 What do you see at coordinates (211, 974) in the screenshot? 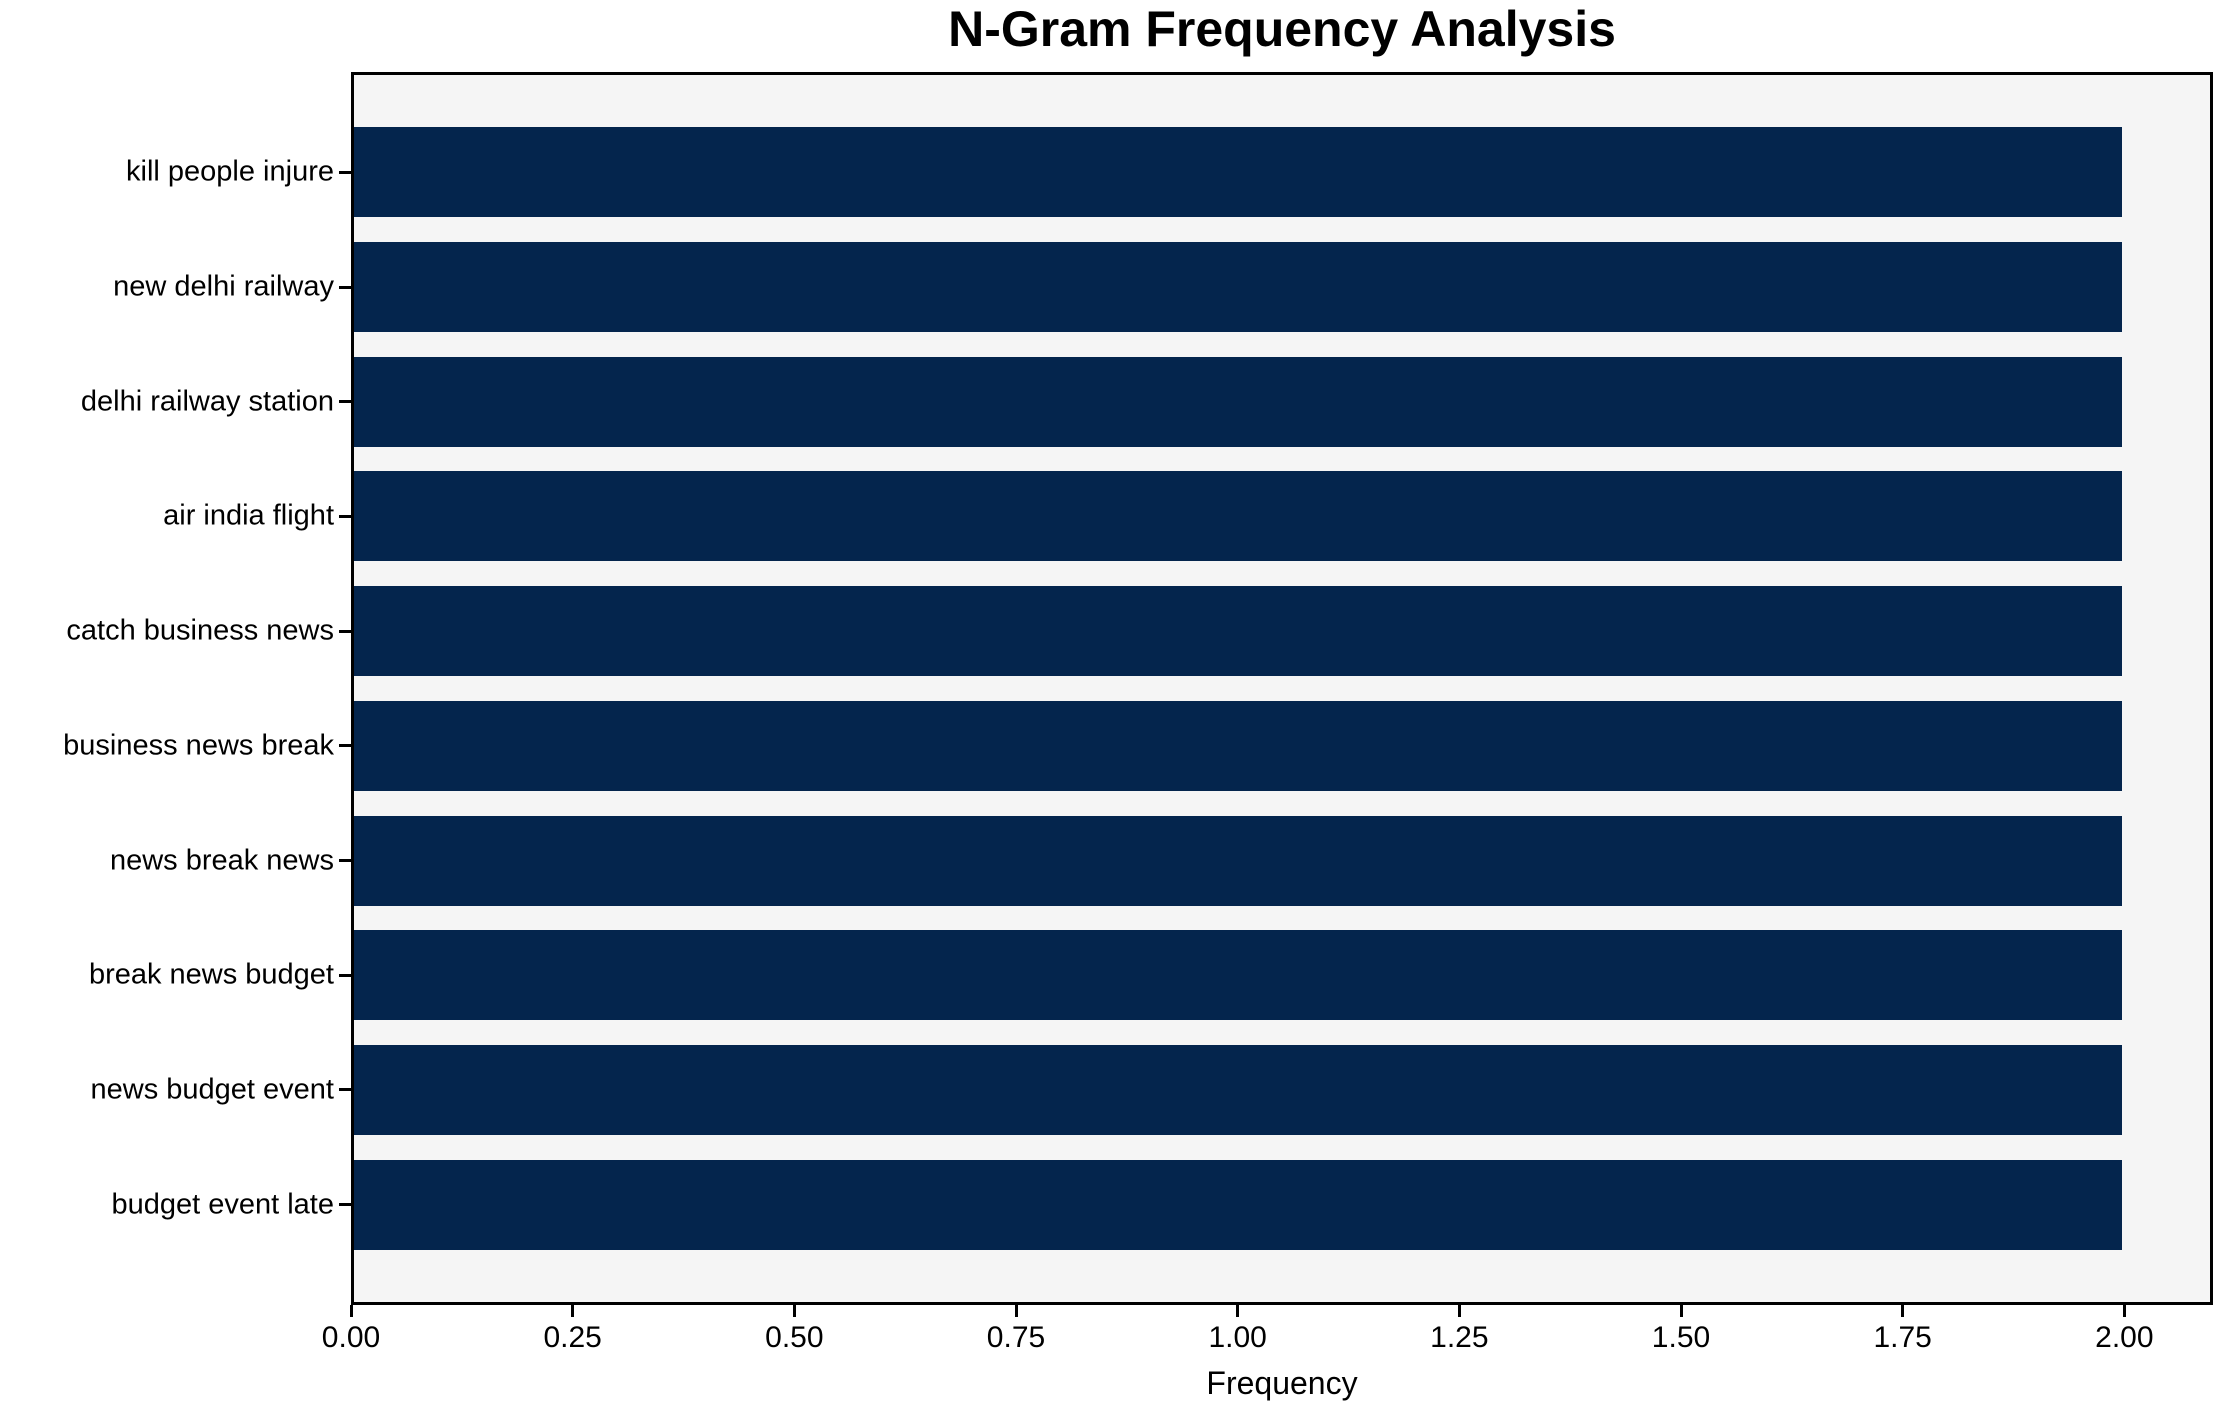
I see `y-tick-label: break news budget` at bounding box center [211, 974].